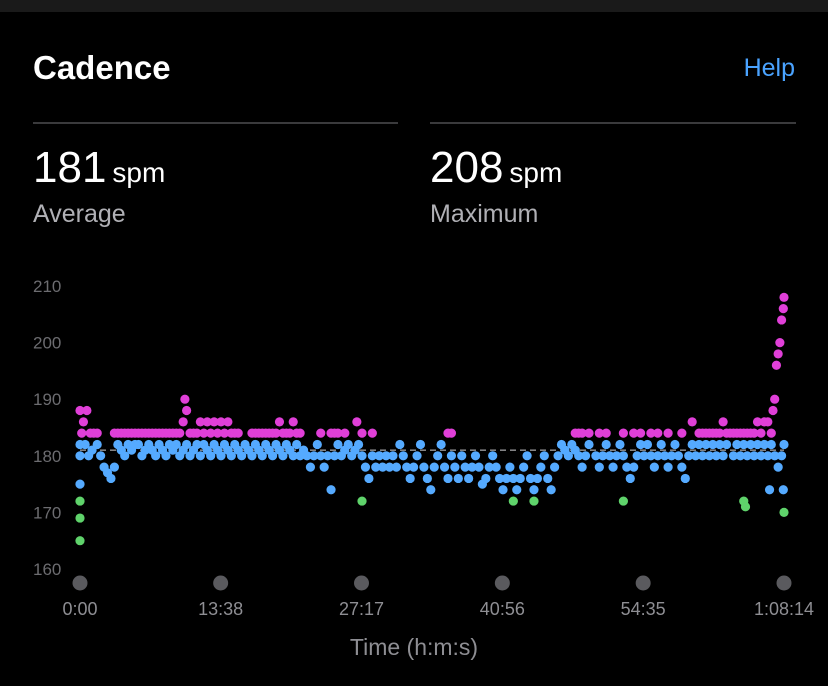 The image size is (828, 686). What do you see at coordinates (139, 172) in the screenshot?
I see `stat-average-unit: spm` at bounding box center [139, 172].